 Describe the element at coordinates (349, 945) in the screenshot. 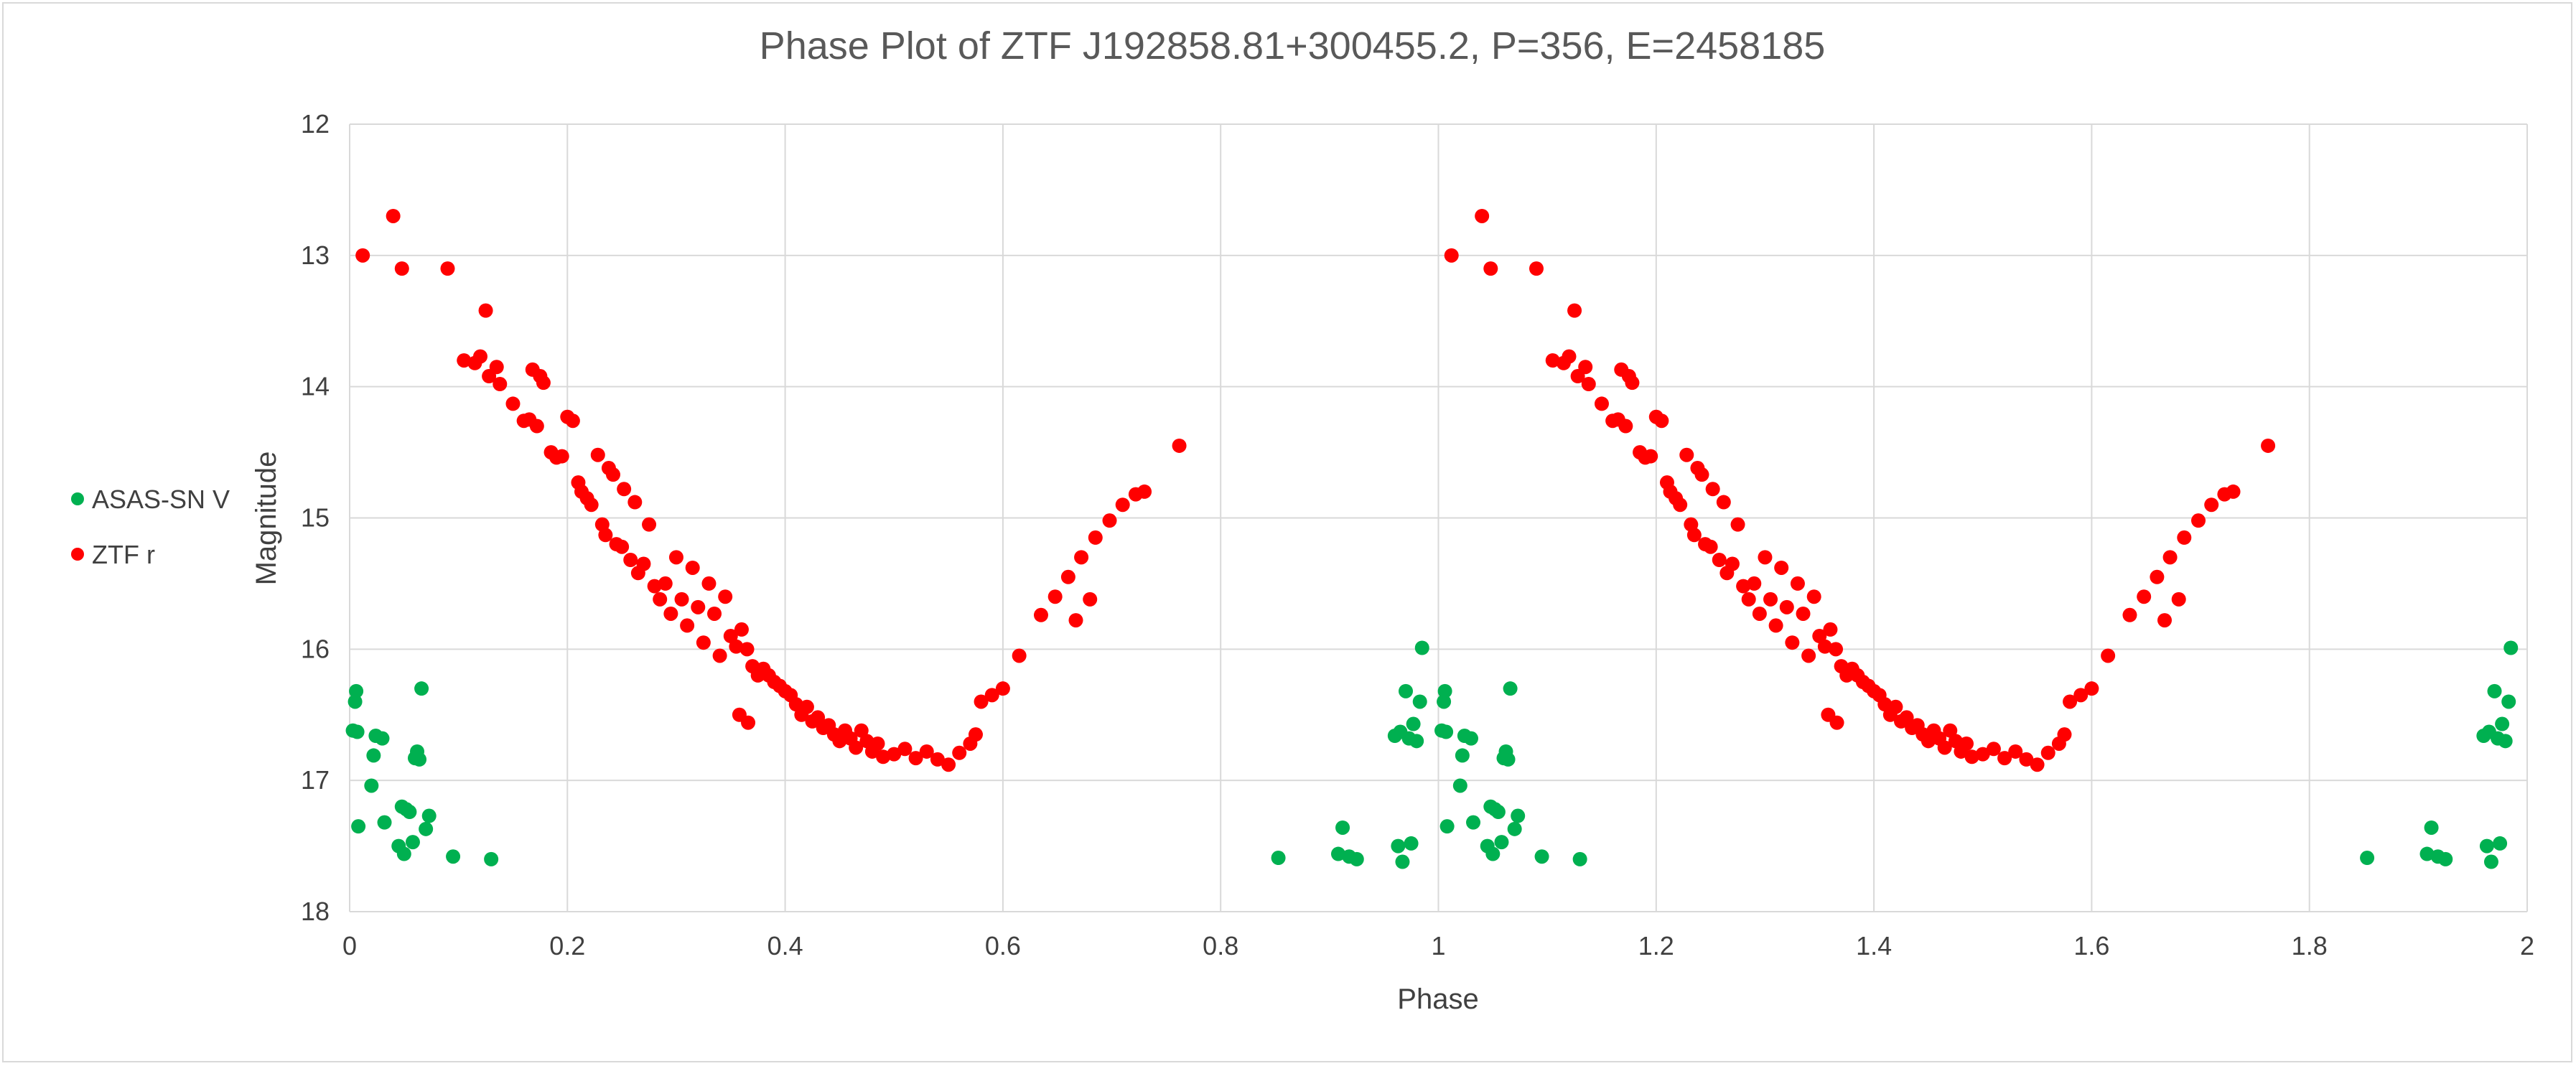

I see `x-tick-label: 0` at that location.